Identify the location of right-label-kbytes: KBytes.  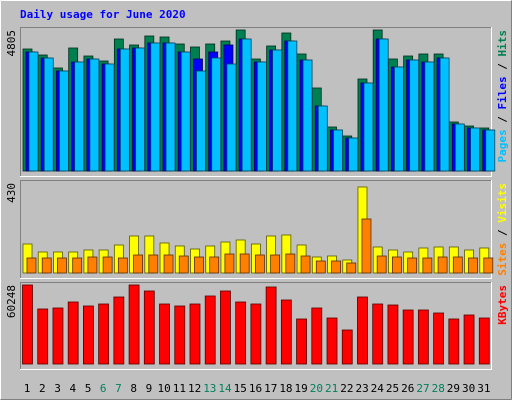
(502, 305).